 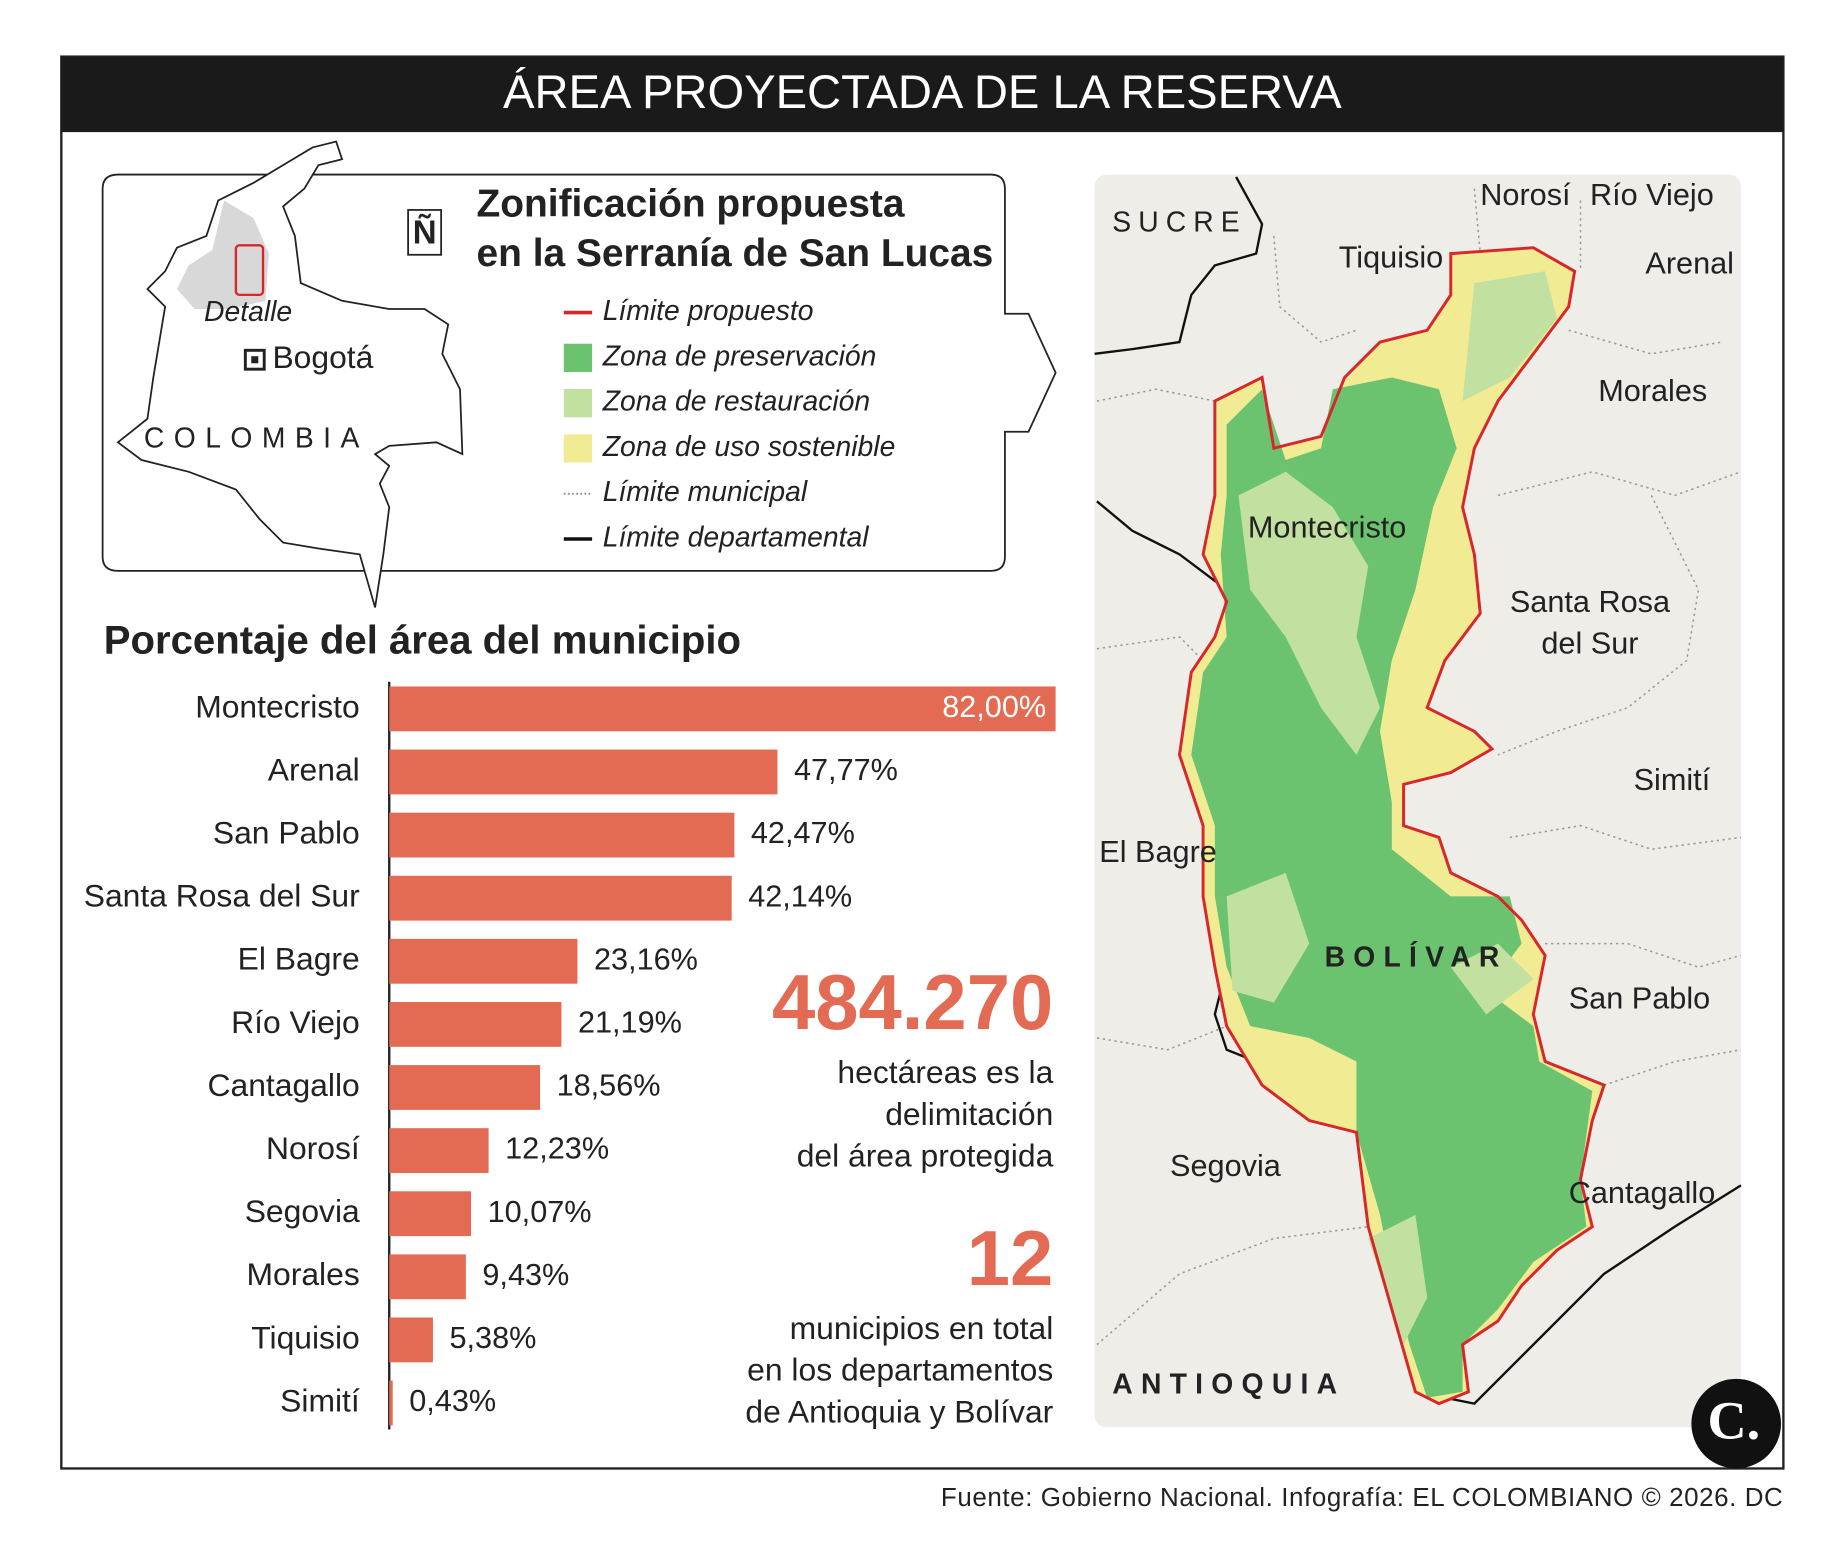 What do you see at coordinates (299, 959) in the screenshot?
I see `category-label: El Bagre` at bounding box center [299, 959].